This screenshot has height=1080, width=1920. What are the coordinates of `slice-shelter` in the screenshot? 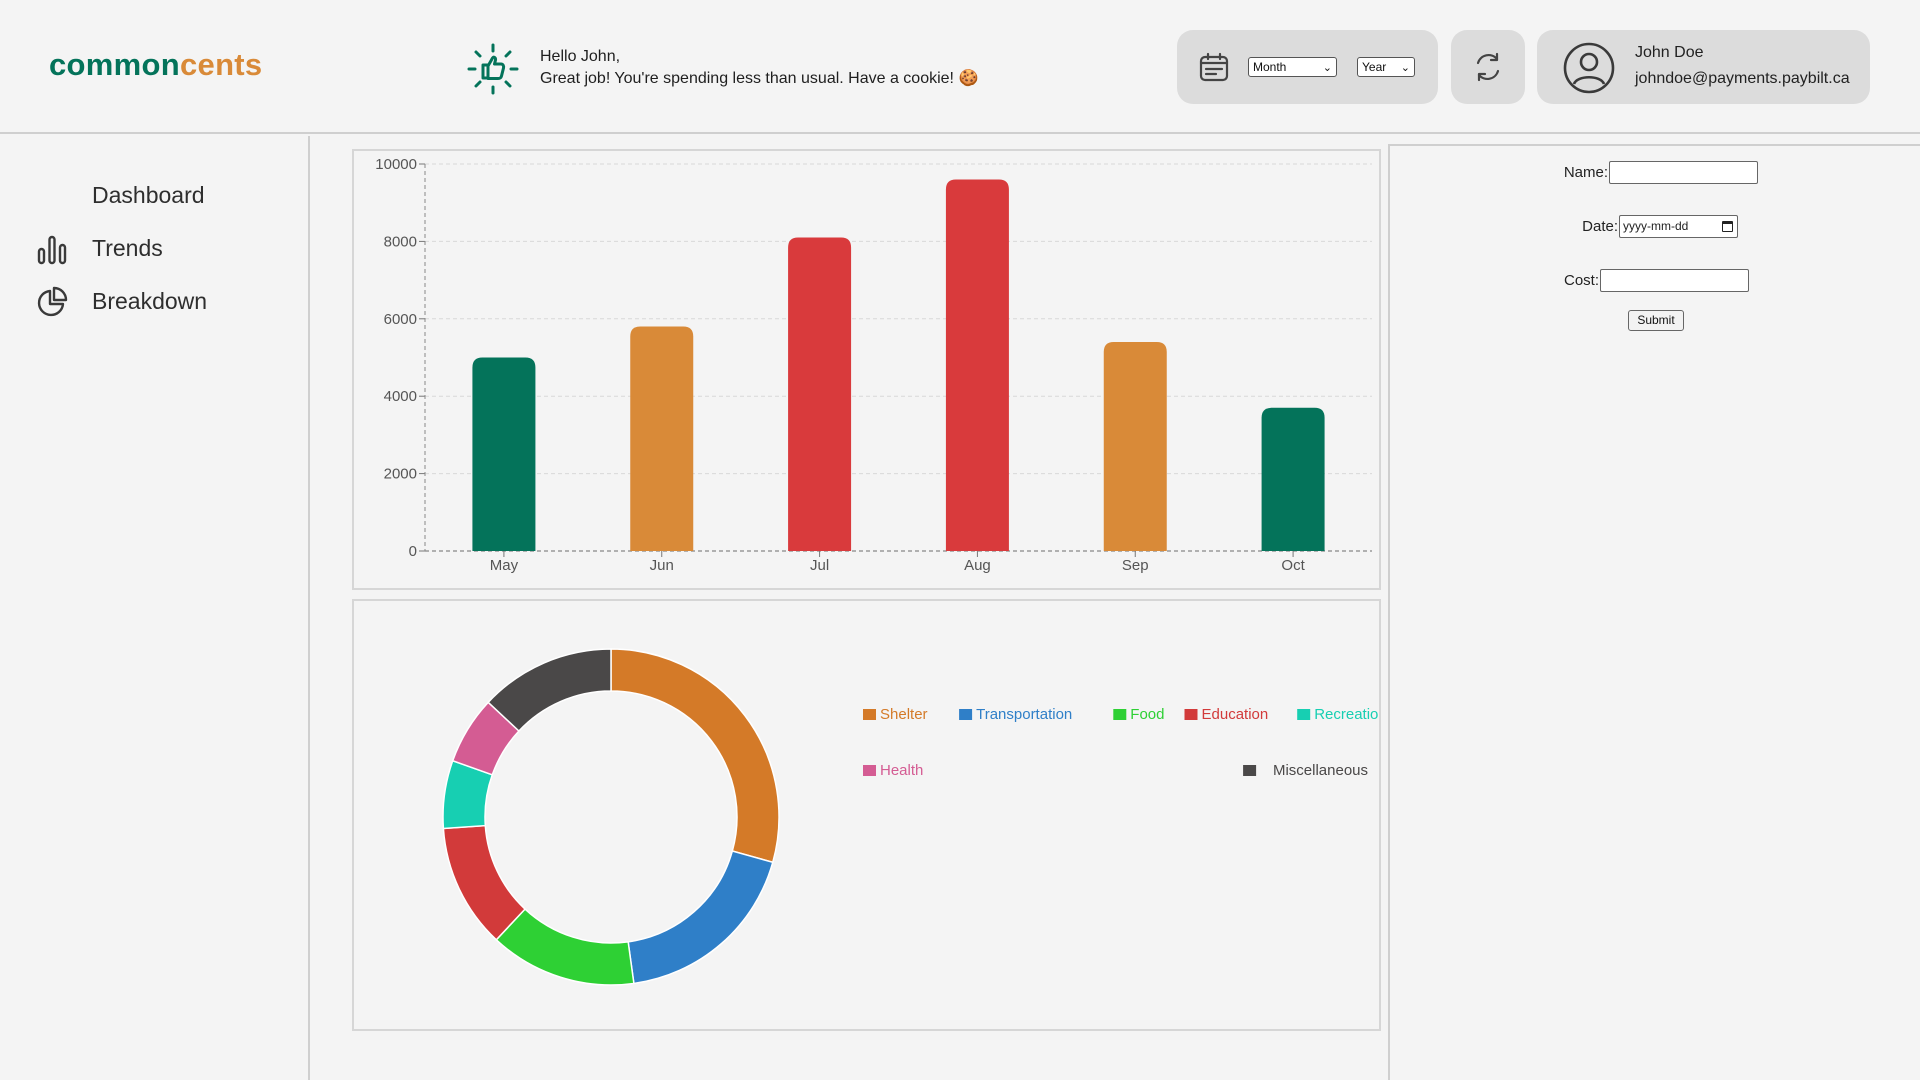 It's located at (695, 756).